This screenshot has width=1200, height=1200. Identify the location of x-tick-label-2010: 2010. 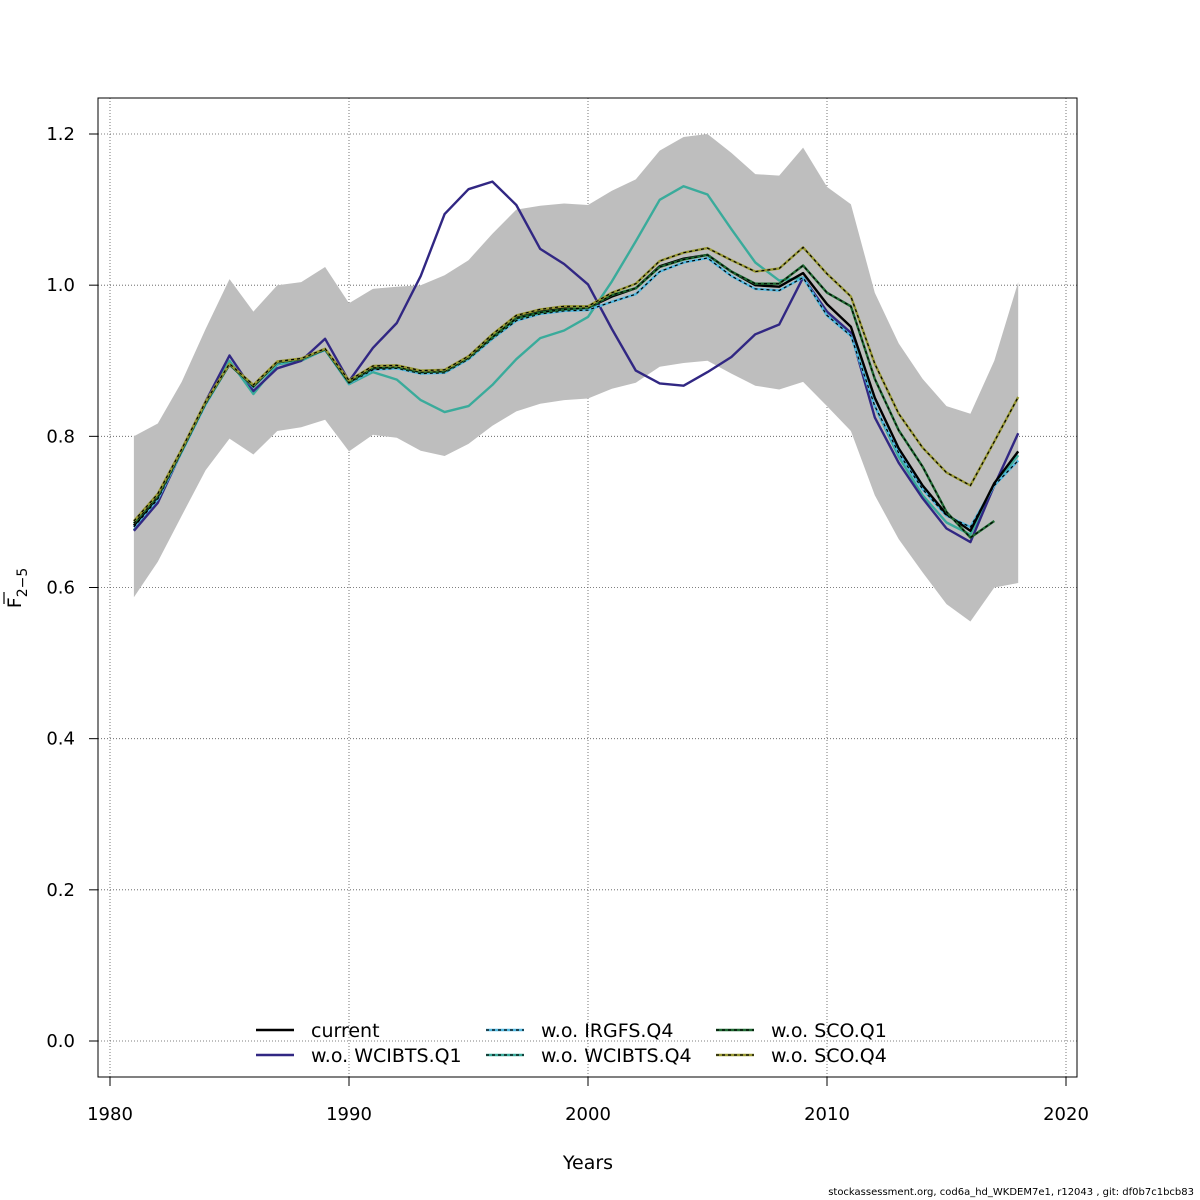
(827, 1114).